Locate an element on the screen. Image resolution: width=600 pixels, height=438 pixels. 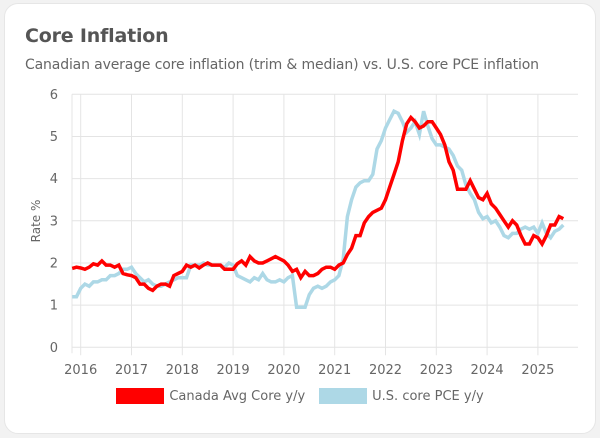
legend-swatch-canada is located at coordinates (140, 396).